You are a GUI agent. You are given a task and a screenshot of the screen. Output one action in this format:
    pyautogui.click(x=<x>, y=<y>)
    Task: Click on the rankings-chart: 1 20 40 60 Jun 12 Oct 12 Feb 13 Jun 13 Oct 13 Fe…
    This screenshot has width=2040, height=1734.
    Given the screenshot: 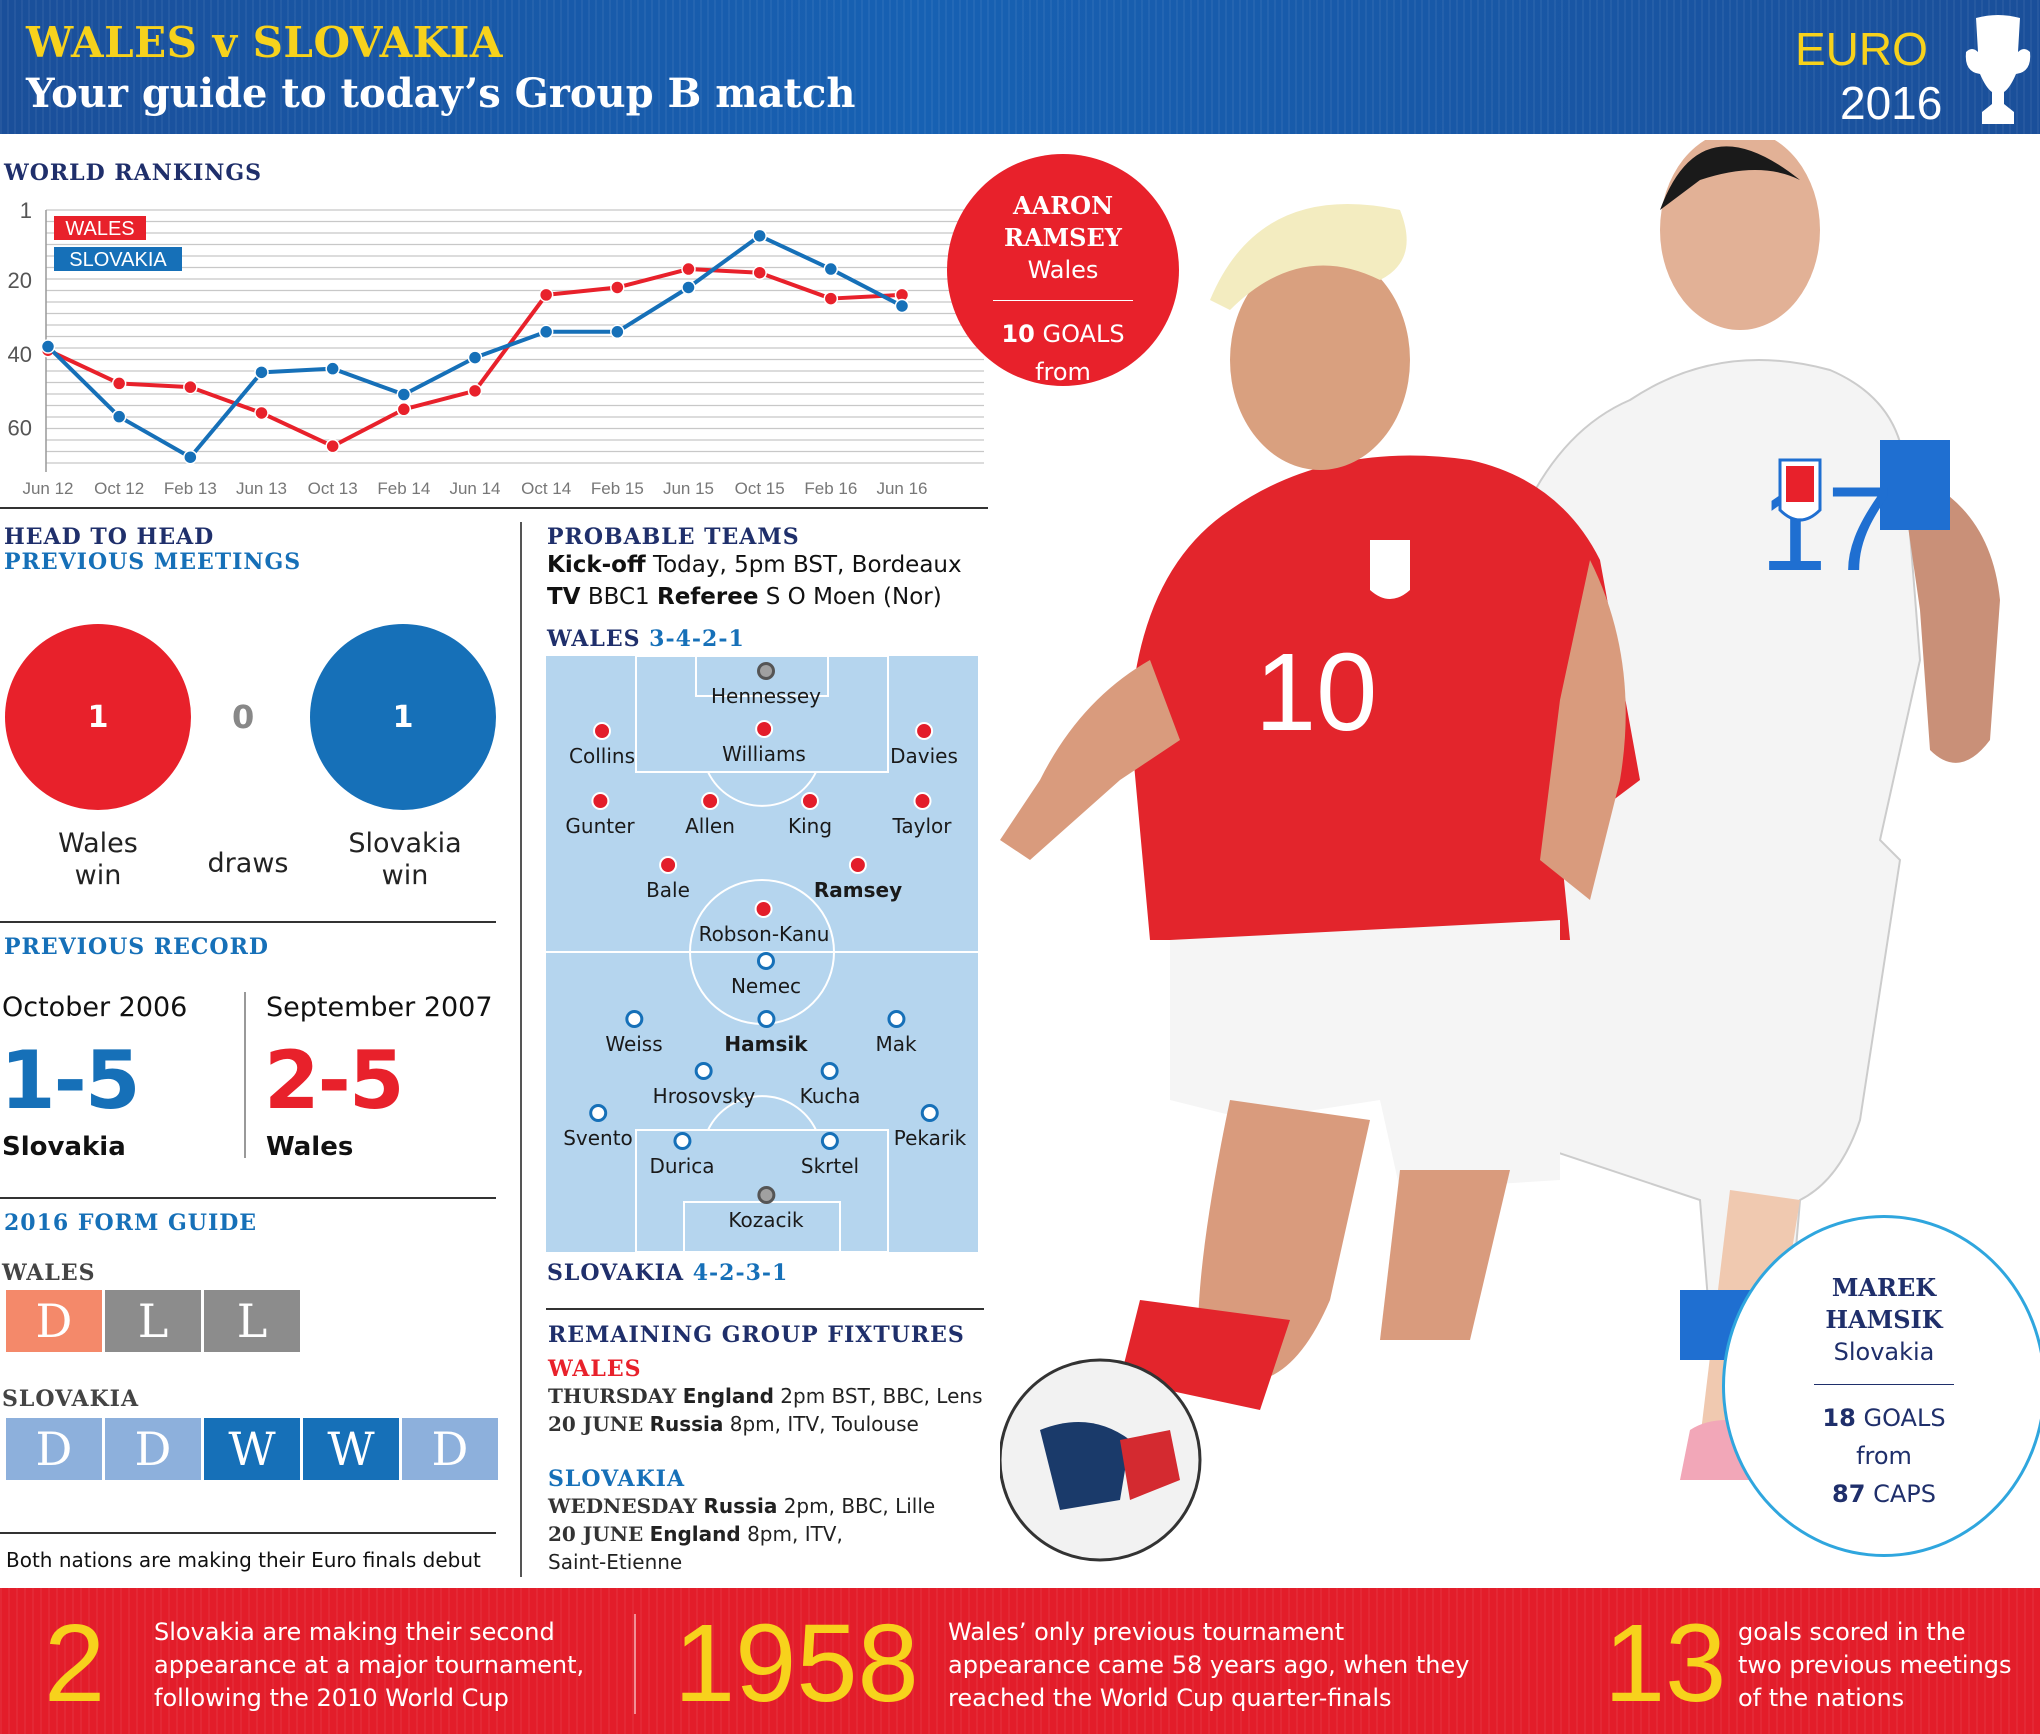 What is the action you would take?
    pyautogui.click(x=496, y=348)
    